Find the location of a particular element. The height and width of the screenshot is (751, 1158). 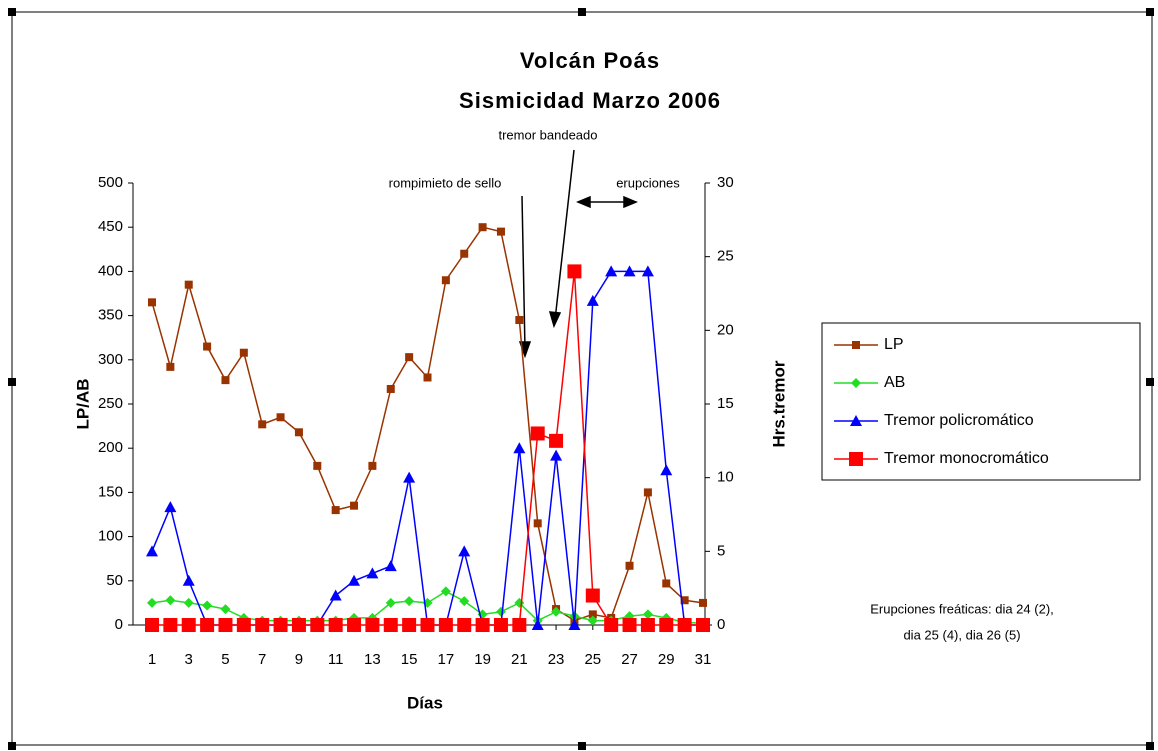

y-tick-label: 350 is located at coordinates (110, 315).